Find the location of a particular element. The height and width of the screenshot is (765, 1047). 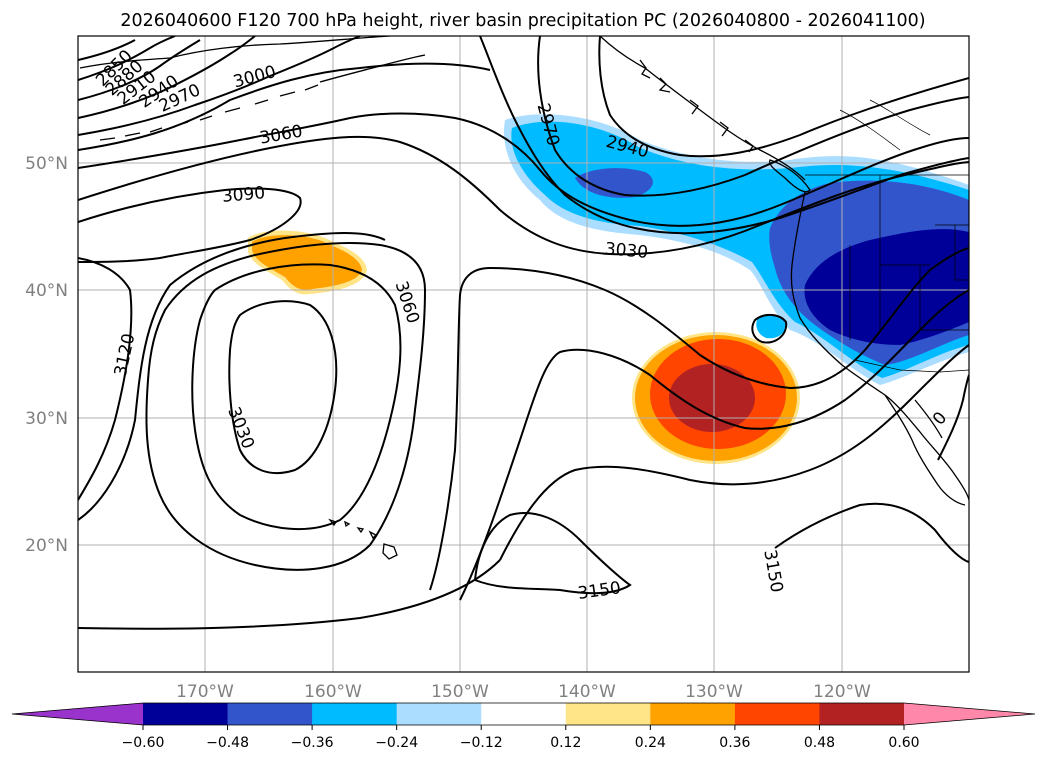

lat-label-30n: 30°N is located at coordinates (46, 419).